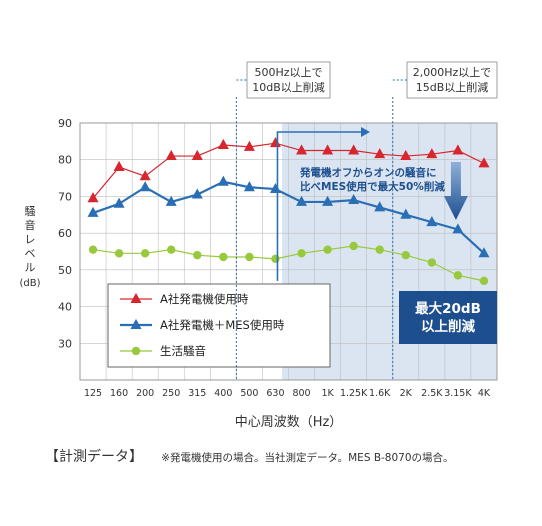 This screenshot has width=542, height=526. I want to click on x-tick-label: 250, so click(171, 393).